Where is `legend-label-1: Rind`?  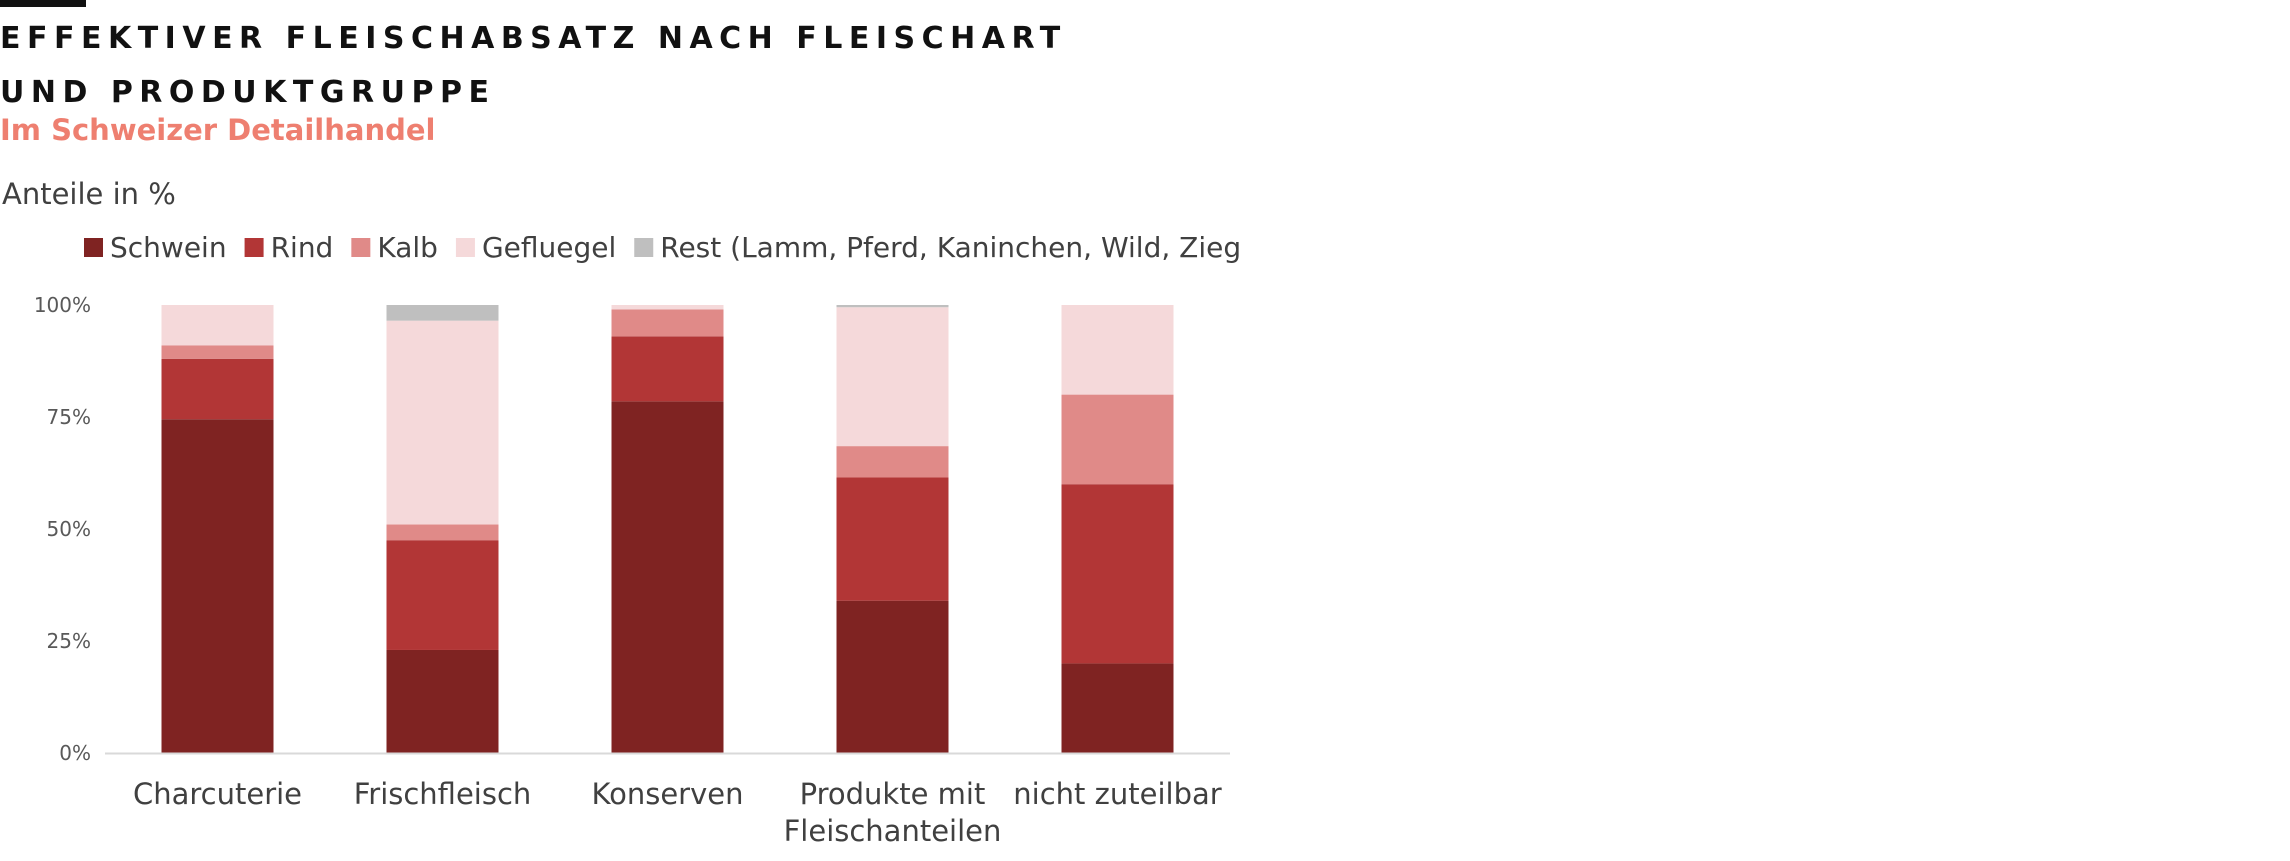 legend-label-1: Rind is located at coordinates (302, 247).